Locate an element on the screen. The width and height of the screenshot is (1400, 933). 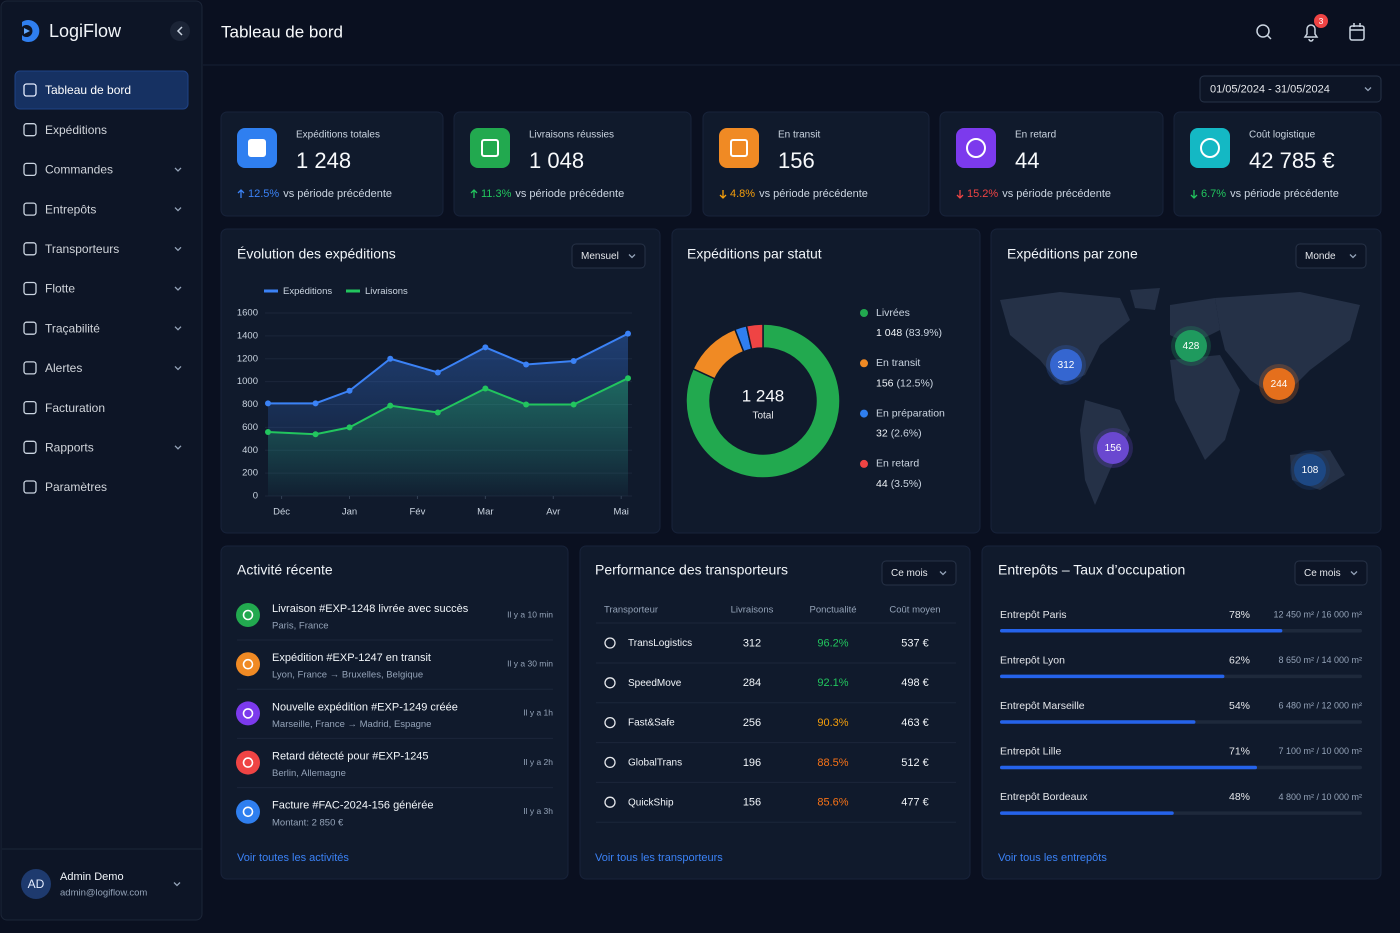
legend-label: En transit is located at coordinates (898, 363).